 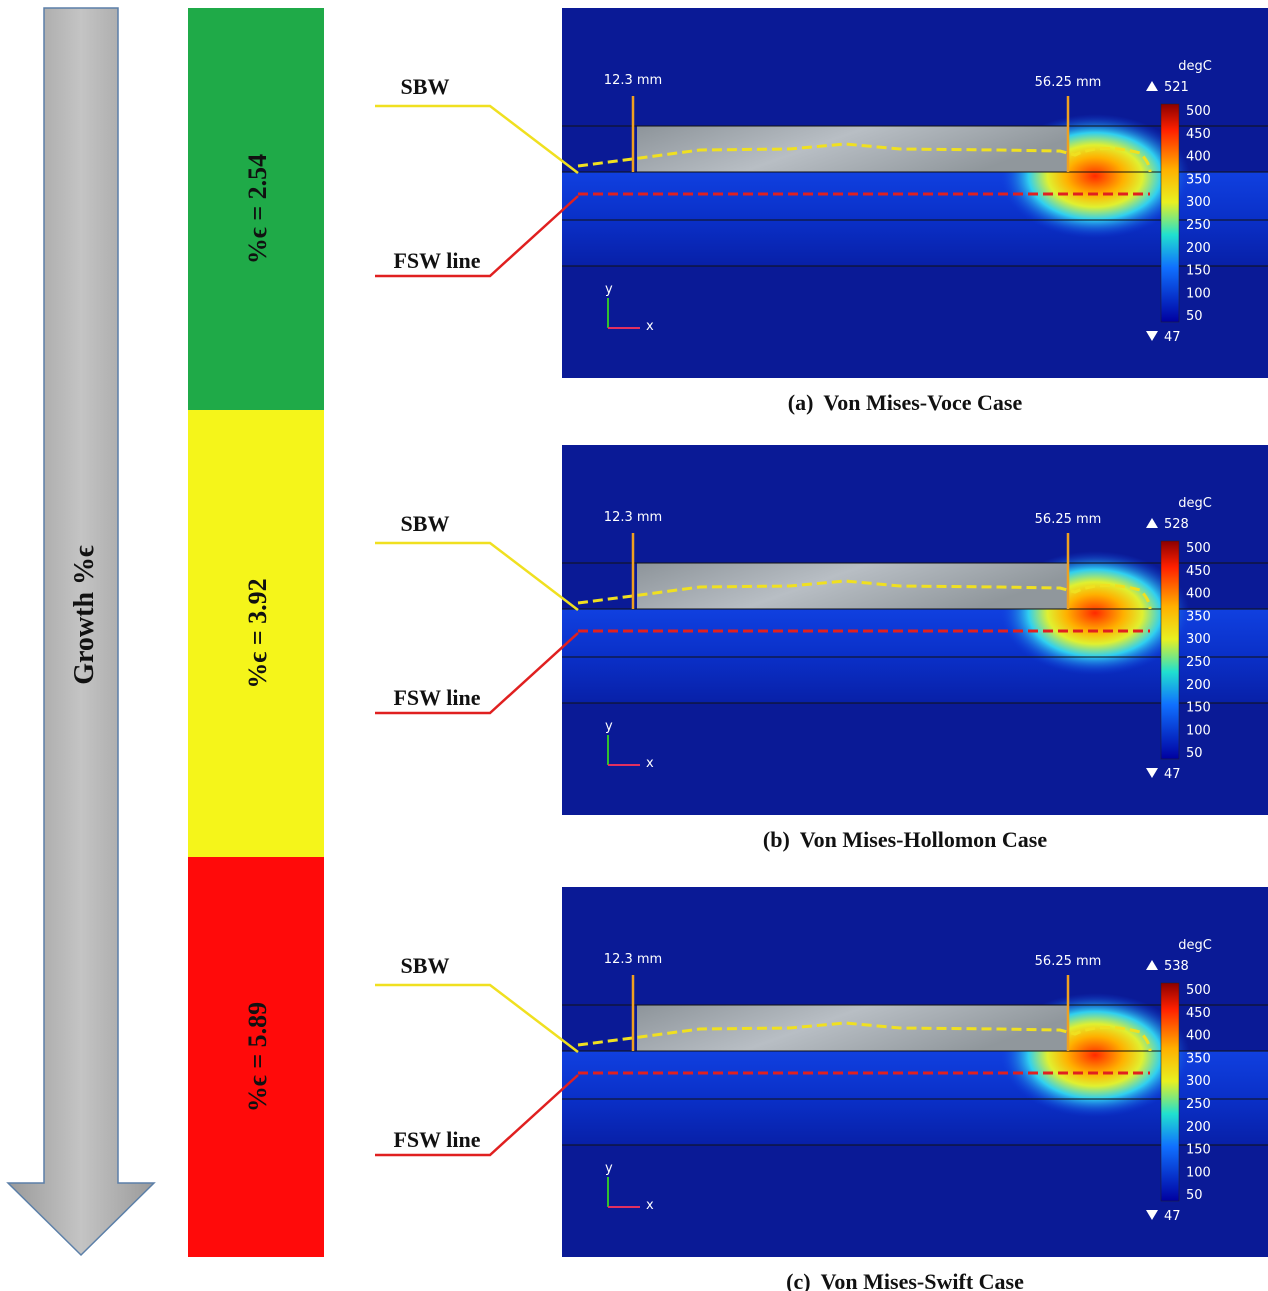 I want to click on caption-letter: (a), so click(x=801, y=402).